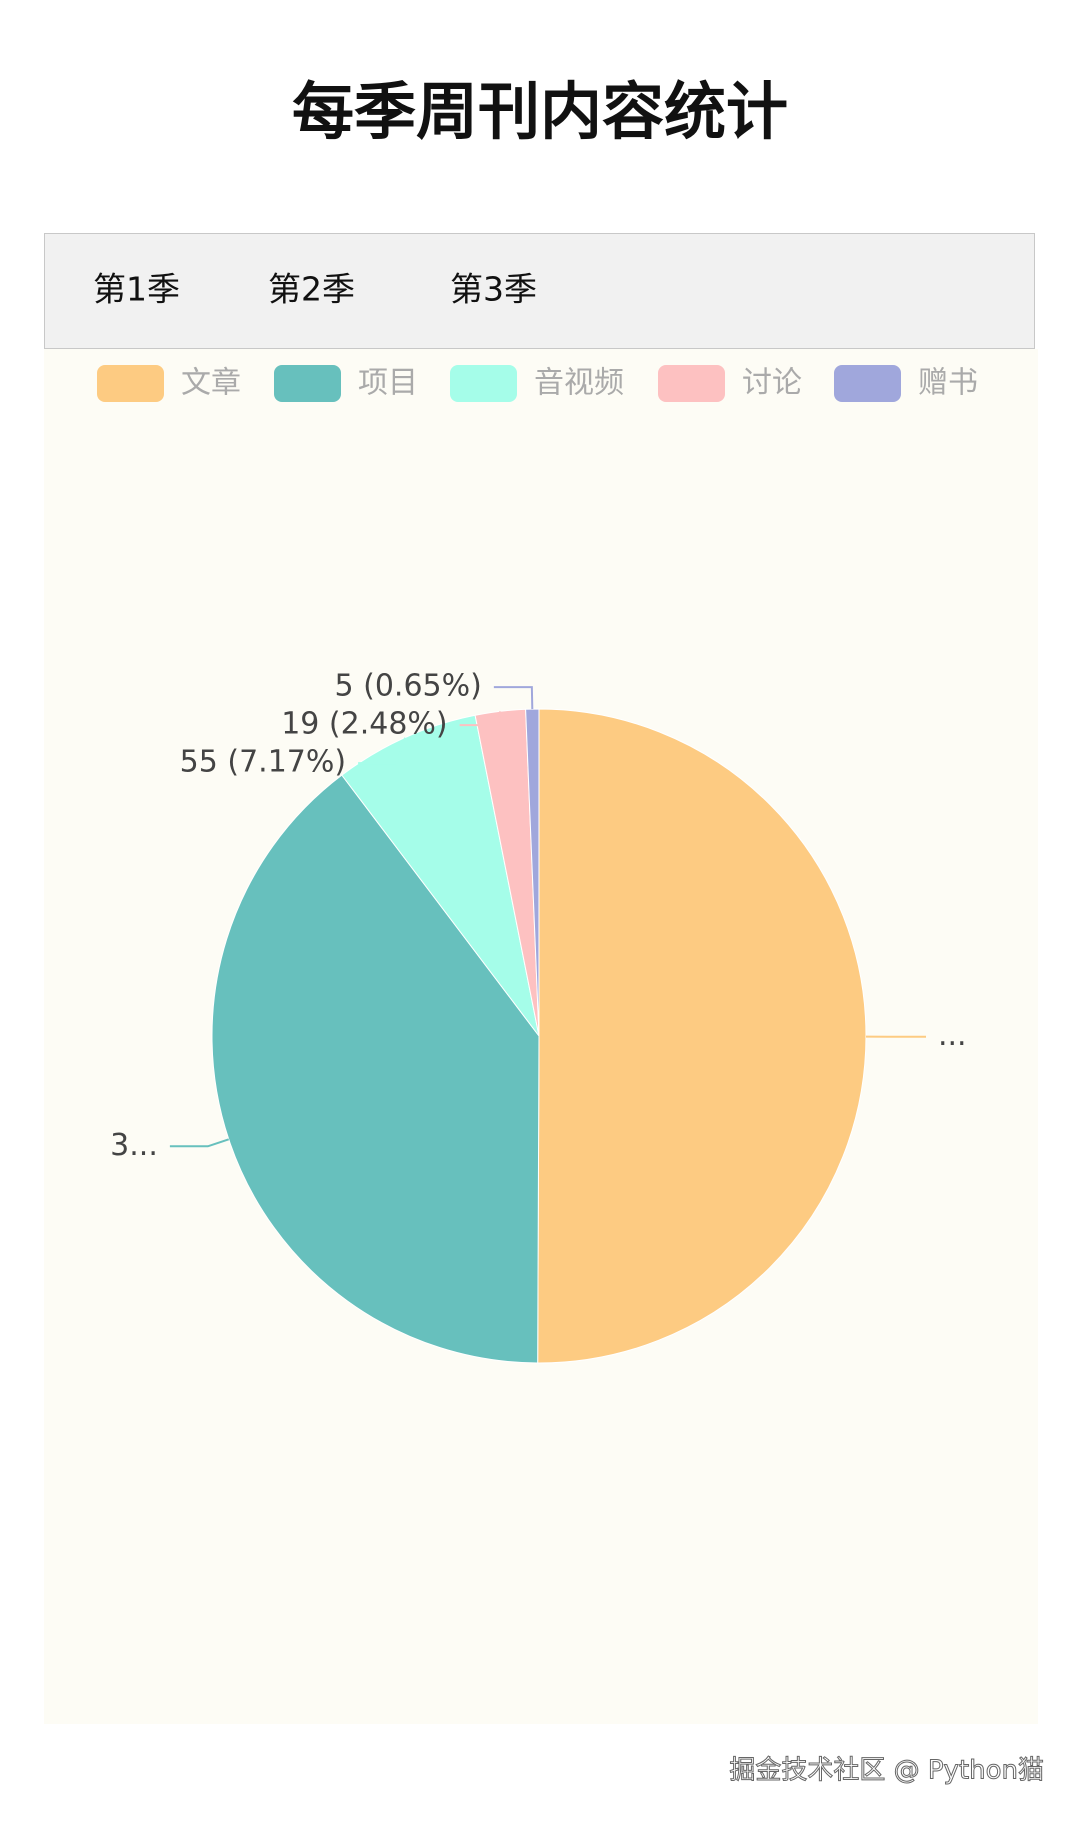 The width and height of the screenshot is (1080, 1823). What do you see at coordinates (493, 289) in the screenshot?
I see `season-tab: 第3季` at bounding box center [493, 289].